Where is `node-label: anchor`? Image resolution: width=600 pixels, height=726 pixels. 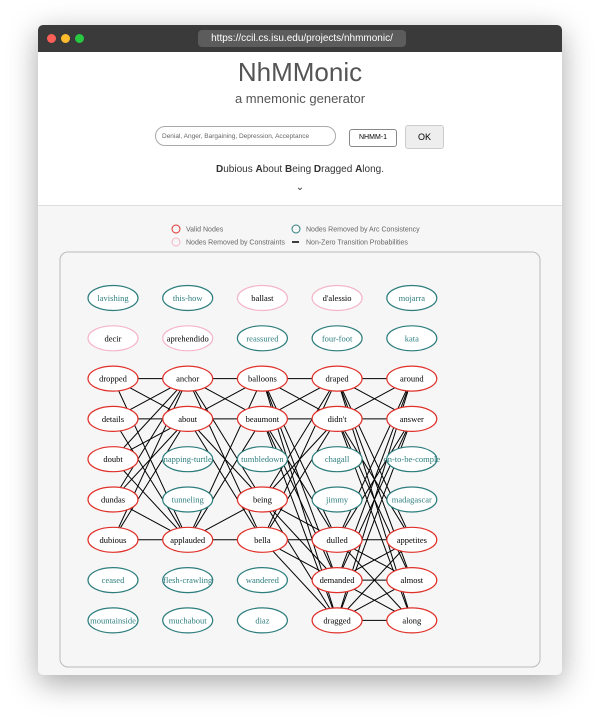
node-label: anchor is located at coordinates (187, 379).